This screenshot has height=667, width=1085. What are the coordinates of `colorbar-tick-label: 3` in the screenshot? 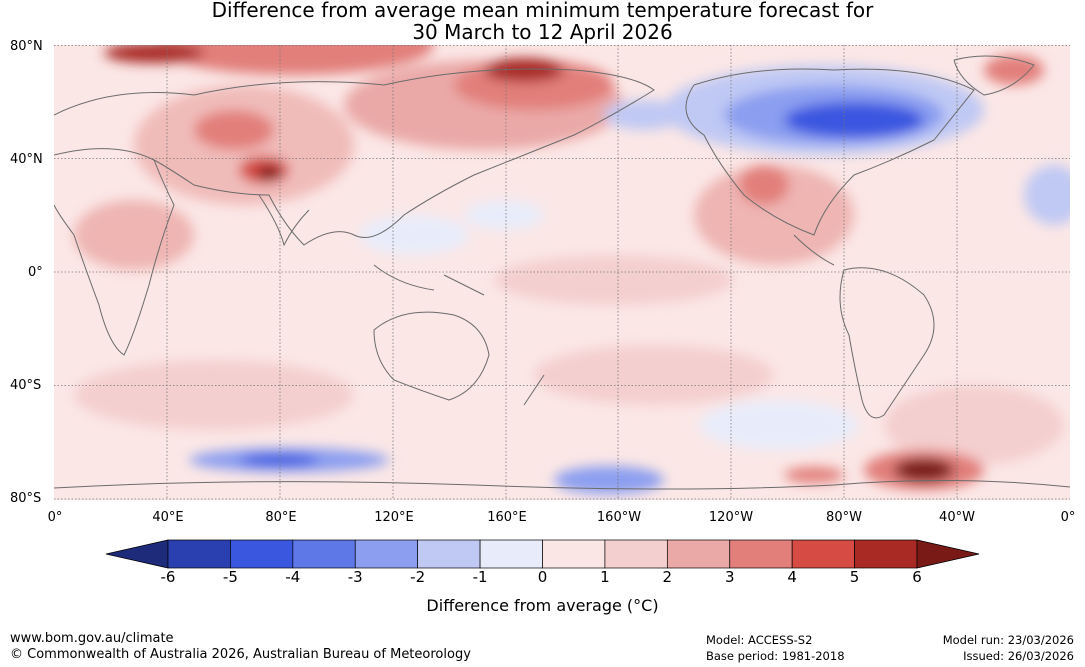 It's located at (729, 577).